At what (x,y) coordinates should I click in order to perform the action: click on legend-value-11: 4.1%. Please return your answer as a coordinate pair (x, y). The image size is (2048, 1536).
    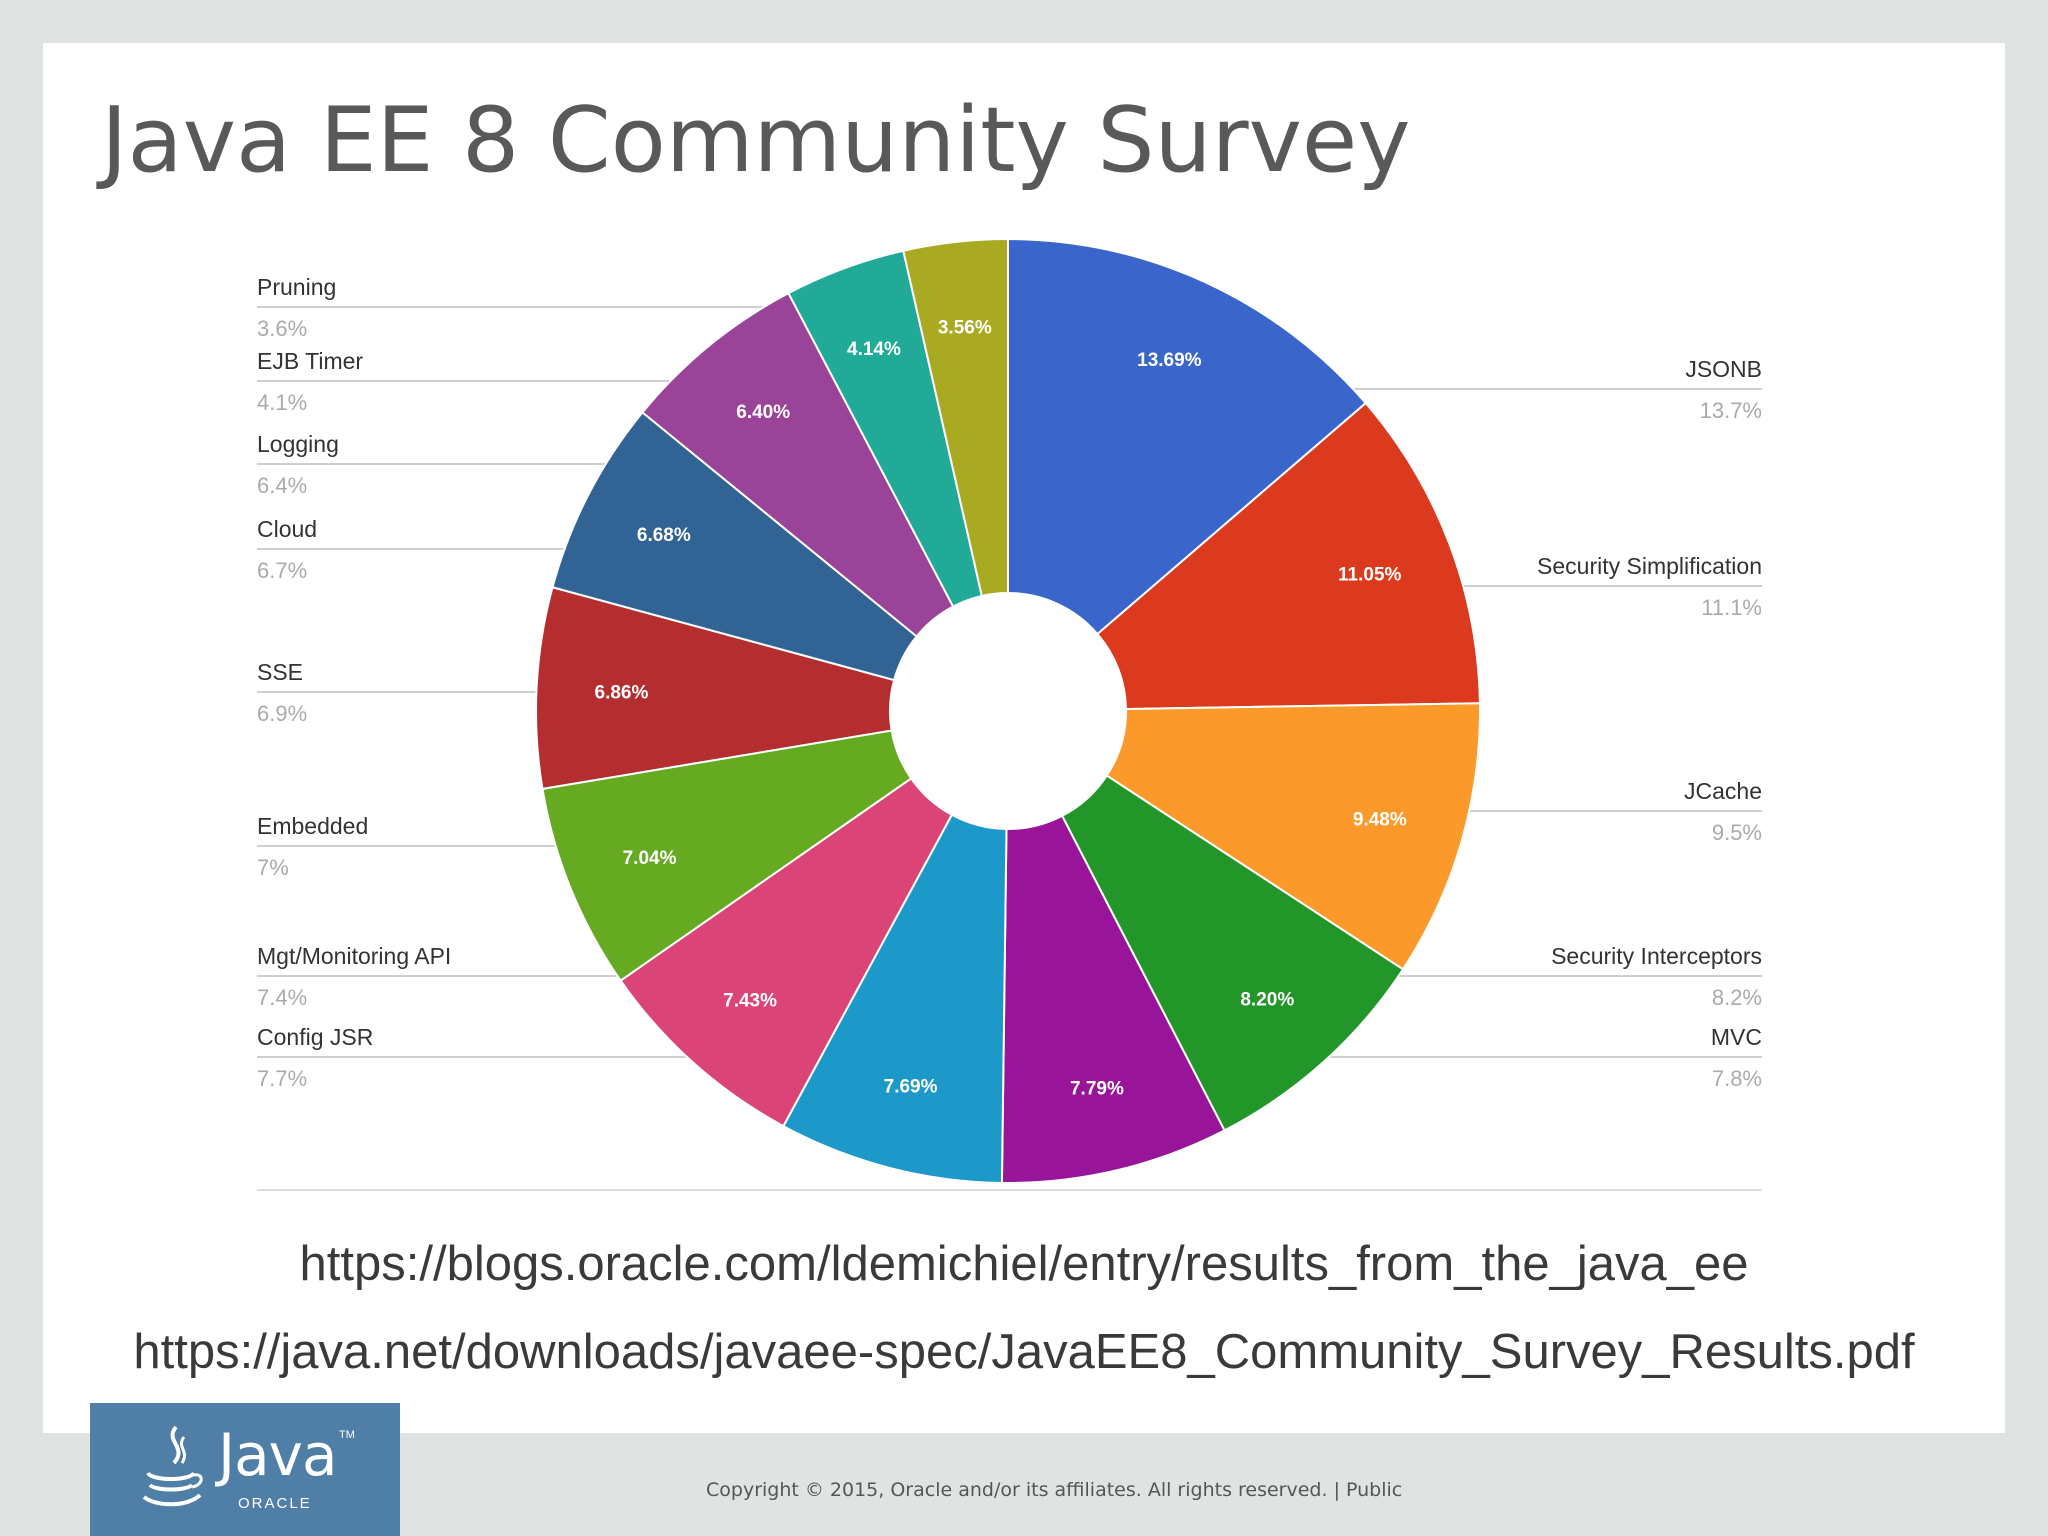
    Looking at the image, I should click on (282, 402).